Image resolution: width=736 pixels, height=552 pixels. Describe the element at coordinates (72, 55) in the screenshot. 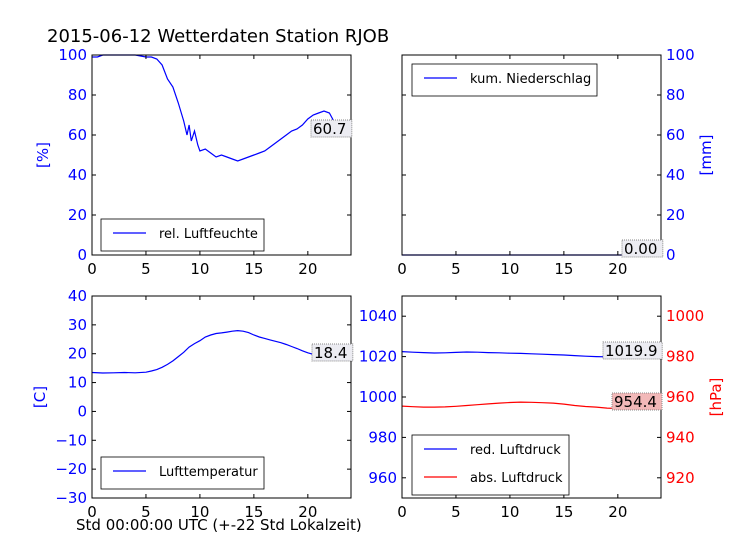

I see `humidity-y-tick-label: 100` at that location.